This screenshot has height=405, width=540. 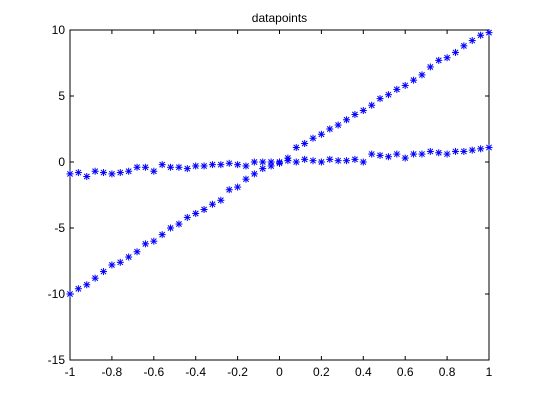 What do you see at coordinates (237, 372) in the screenshot?
I see `x-tick-label: -0.2` at bounding box center [237, 372].